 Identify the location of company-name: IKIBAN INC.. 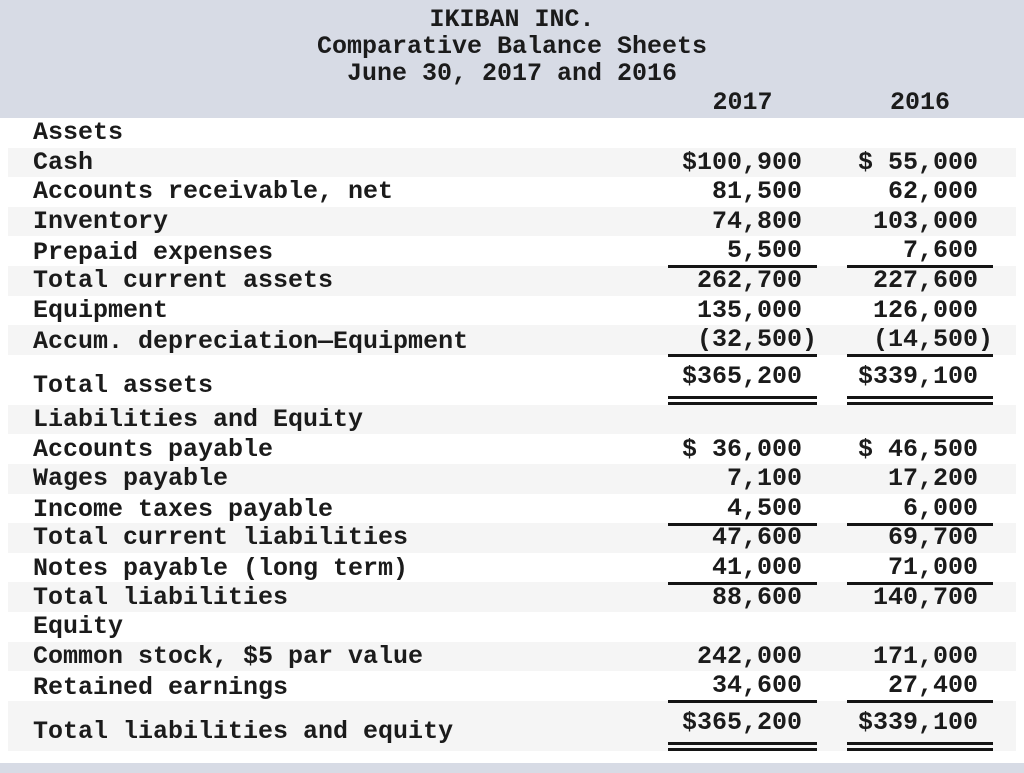
(512, 19).